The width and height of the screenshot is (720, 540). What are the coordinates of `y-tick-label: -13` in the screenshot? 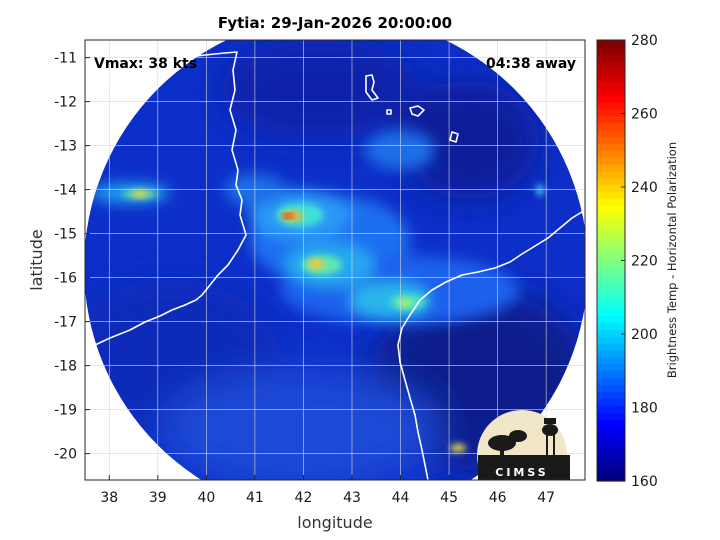 It's located at (65, 147).